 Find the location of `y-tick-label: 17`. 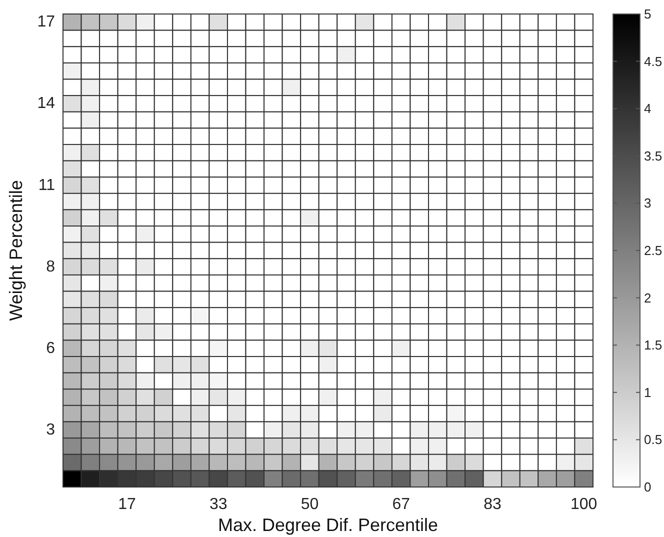

y-tick-label: 17 is located at coordinates (46, 22).